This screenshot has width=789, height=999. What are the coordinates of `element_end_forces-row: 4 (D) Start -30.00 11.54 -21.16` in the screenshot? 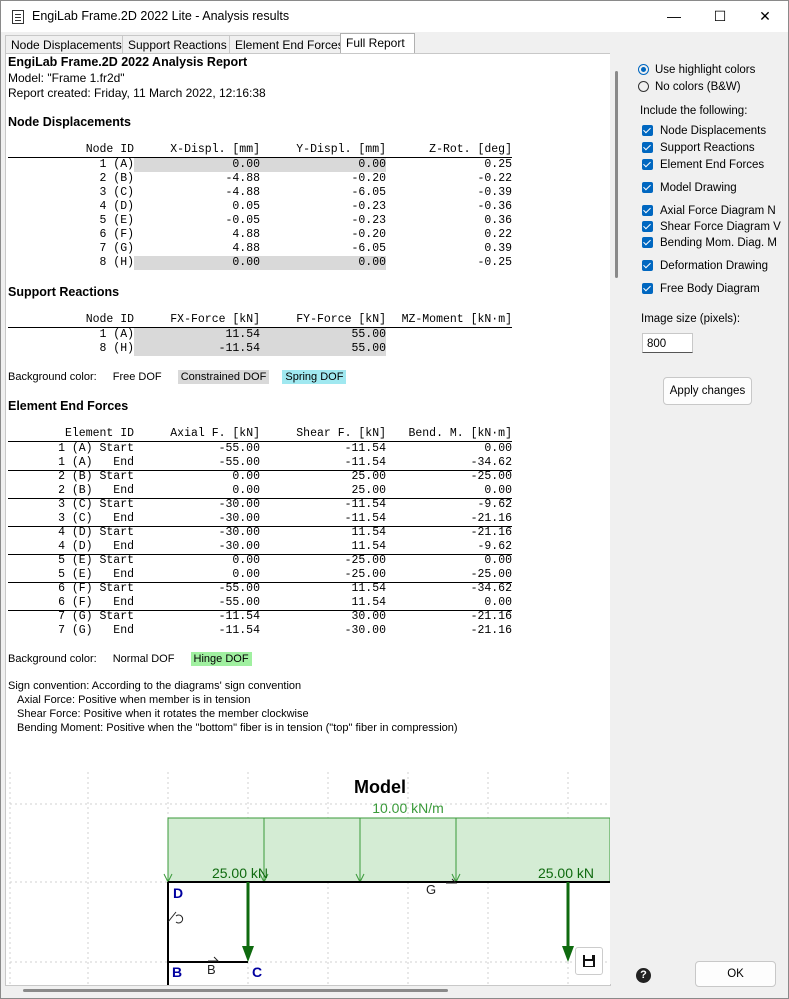 It's located at (260, 533).